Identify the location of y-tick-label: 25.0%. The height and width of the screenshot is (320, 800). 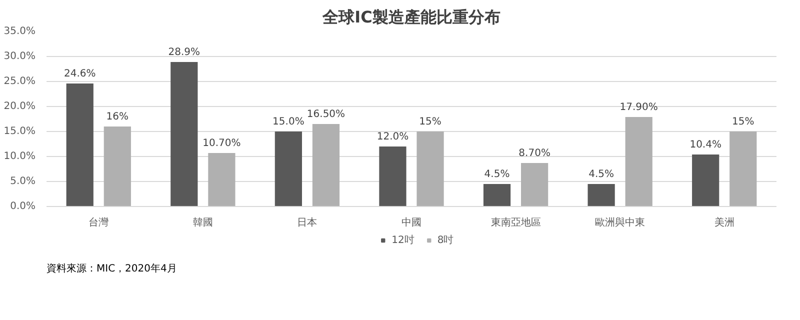
(20, 81).